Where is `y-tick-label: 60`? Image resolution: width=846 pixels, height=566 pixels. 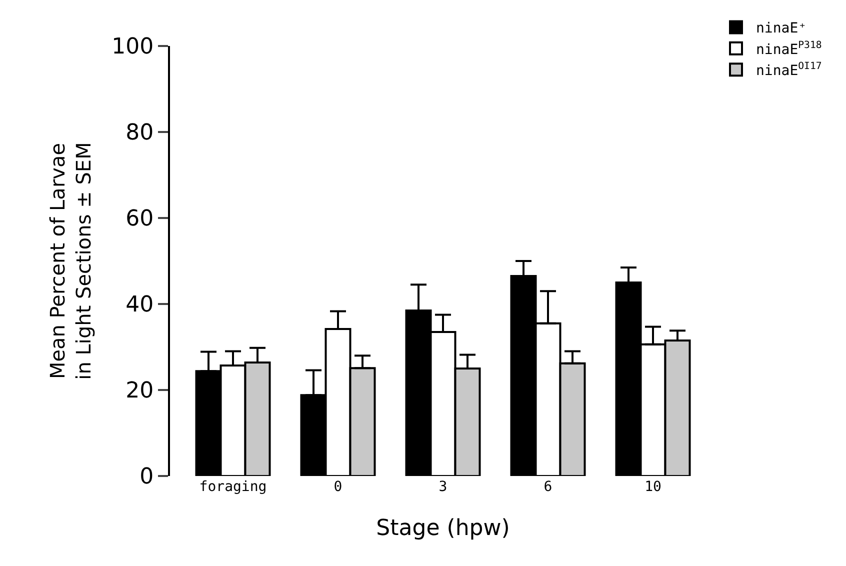 y-tick-label: 60 is located at coordinates (140, 219).